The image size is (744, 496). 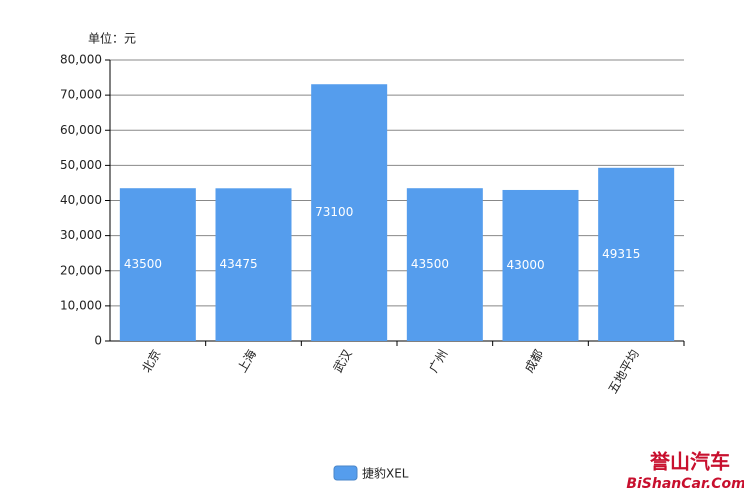 I want to click on y-tick-label: 20,000, so click(x=81, y=270).